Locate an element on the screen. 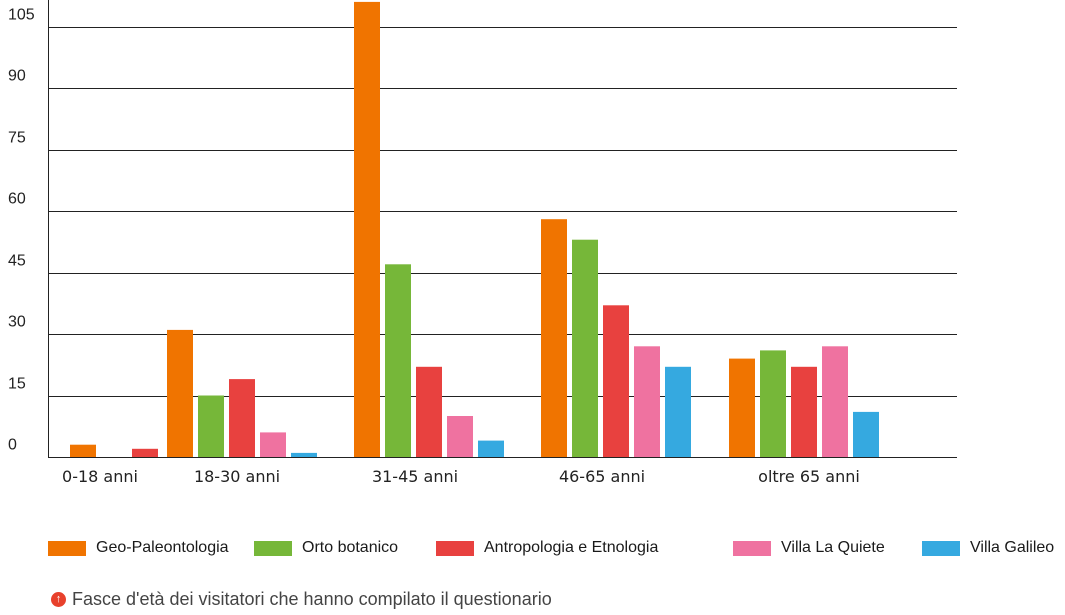 This screenshot has width=1065, height=615. y-tick-label: 30 is located at coordinates (17, 322).